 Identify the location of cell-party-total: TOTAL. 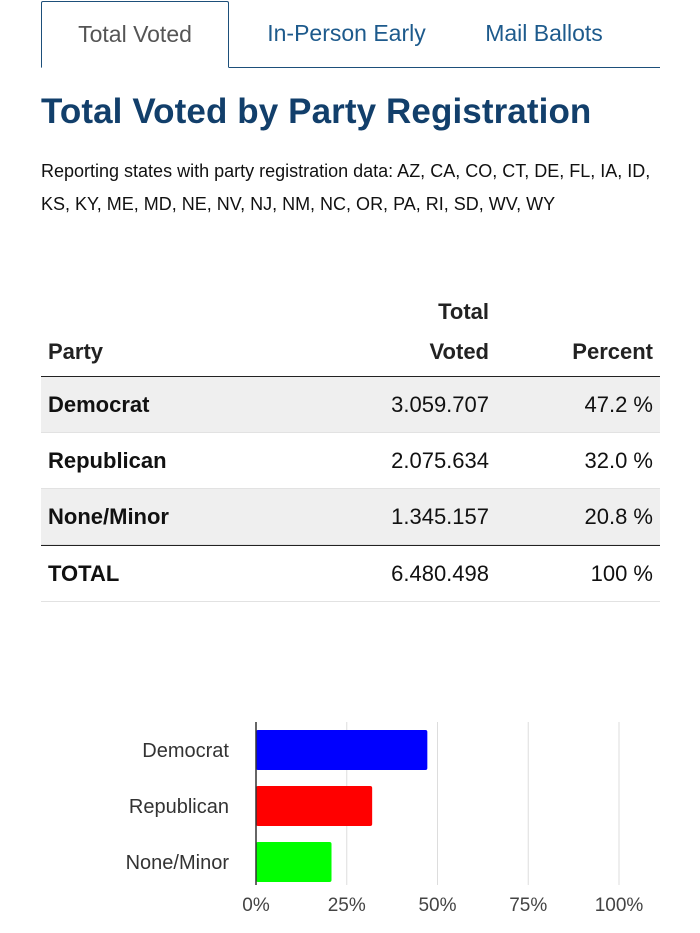
(84, 573).